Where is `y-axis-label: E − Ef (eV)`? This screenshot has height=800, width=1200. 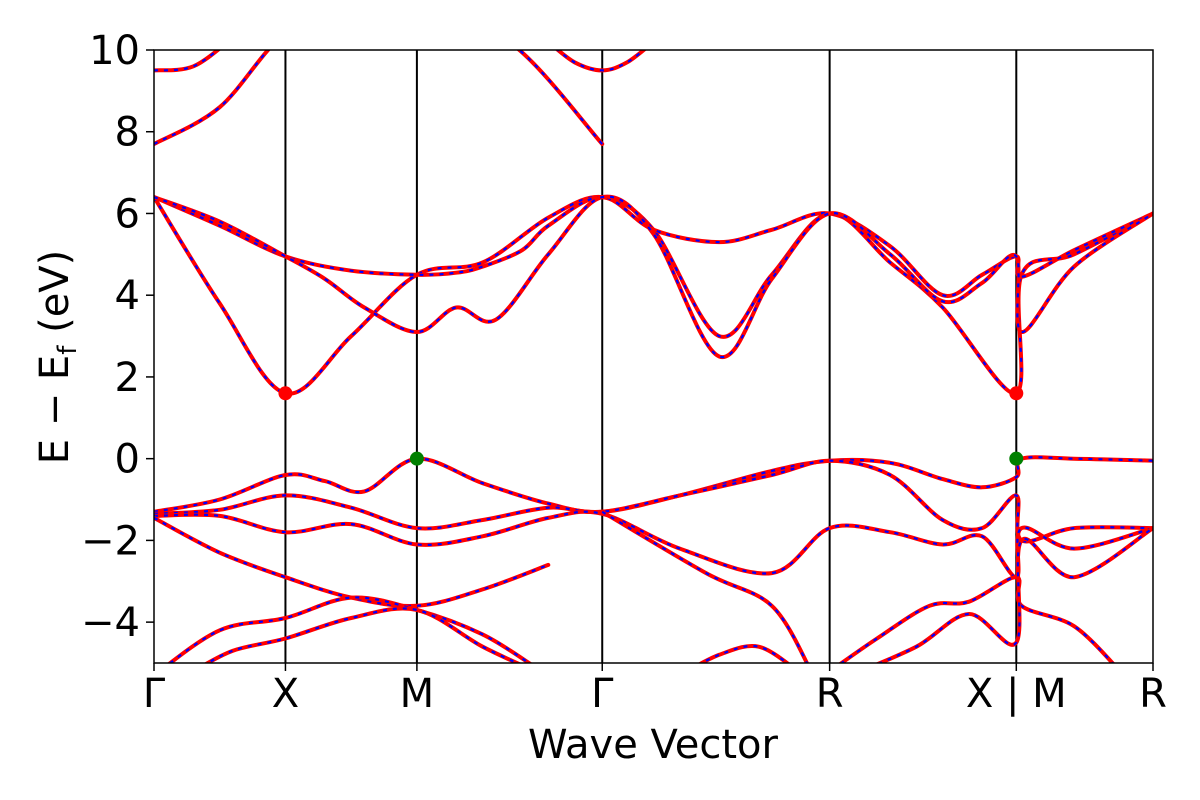 y-axis-label: E − Ef (eV) is located at coordinates (57, 357).